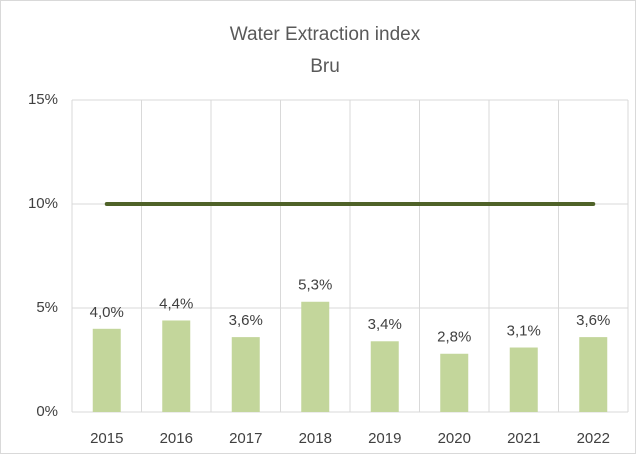  I want to click on y-tick-label: 15%, so click(43, 99).